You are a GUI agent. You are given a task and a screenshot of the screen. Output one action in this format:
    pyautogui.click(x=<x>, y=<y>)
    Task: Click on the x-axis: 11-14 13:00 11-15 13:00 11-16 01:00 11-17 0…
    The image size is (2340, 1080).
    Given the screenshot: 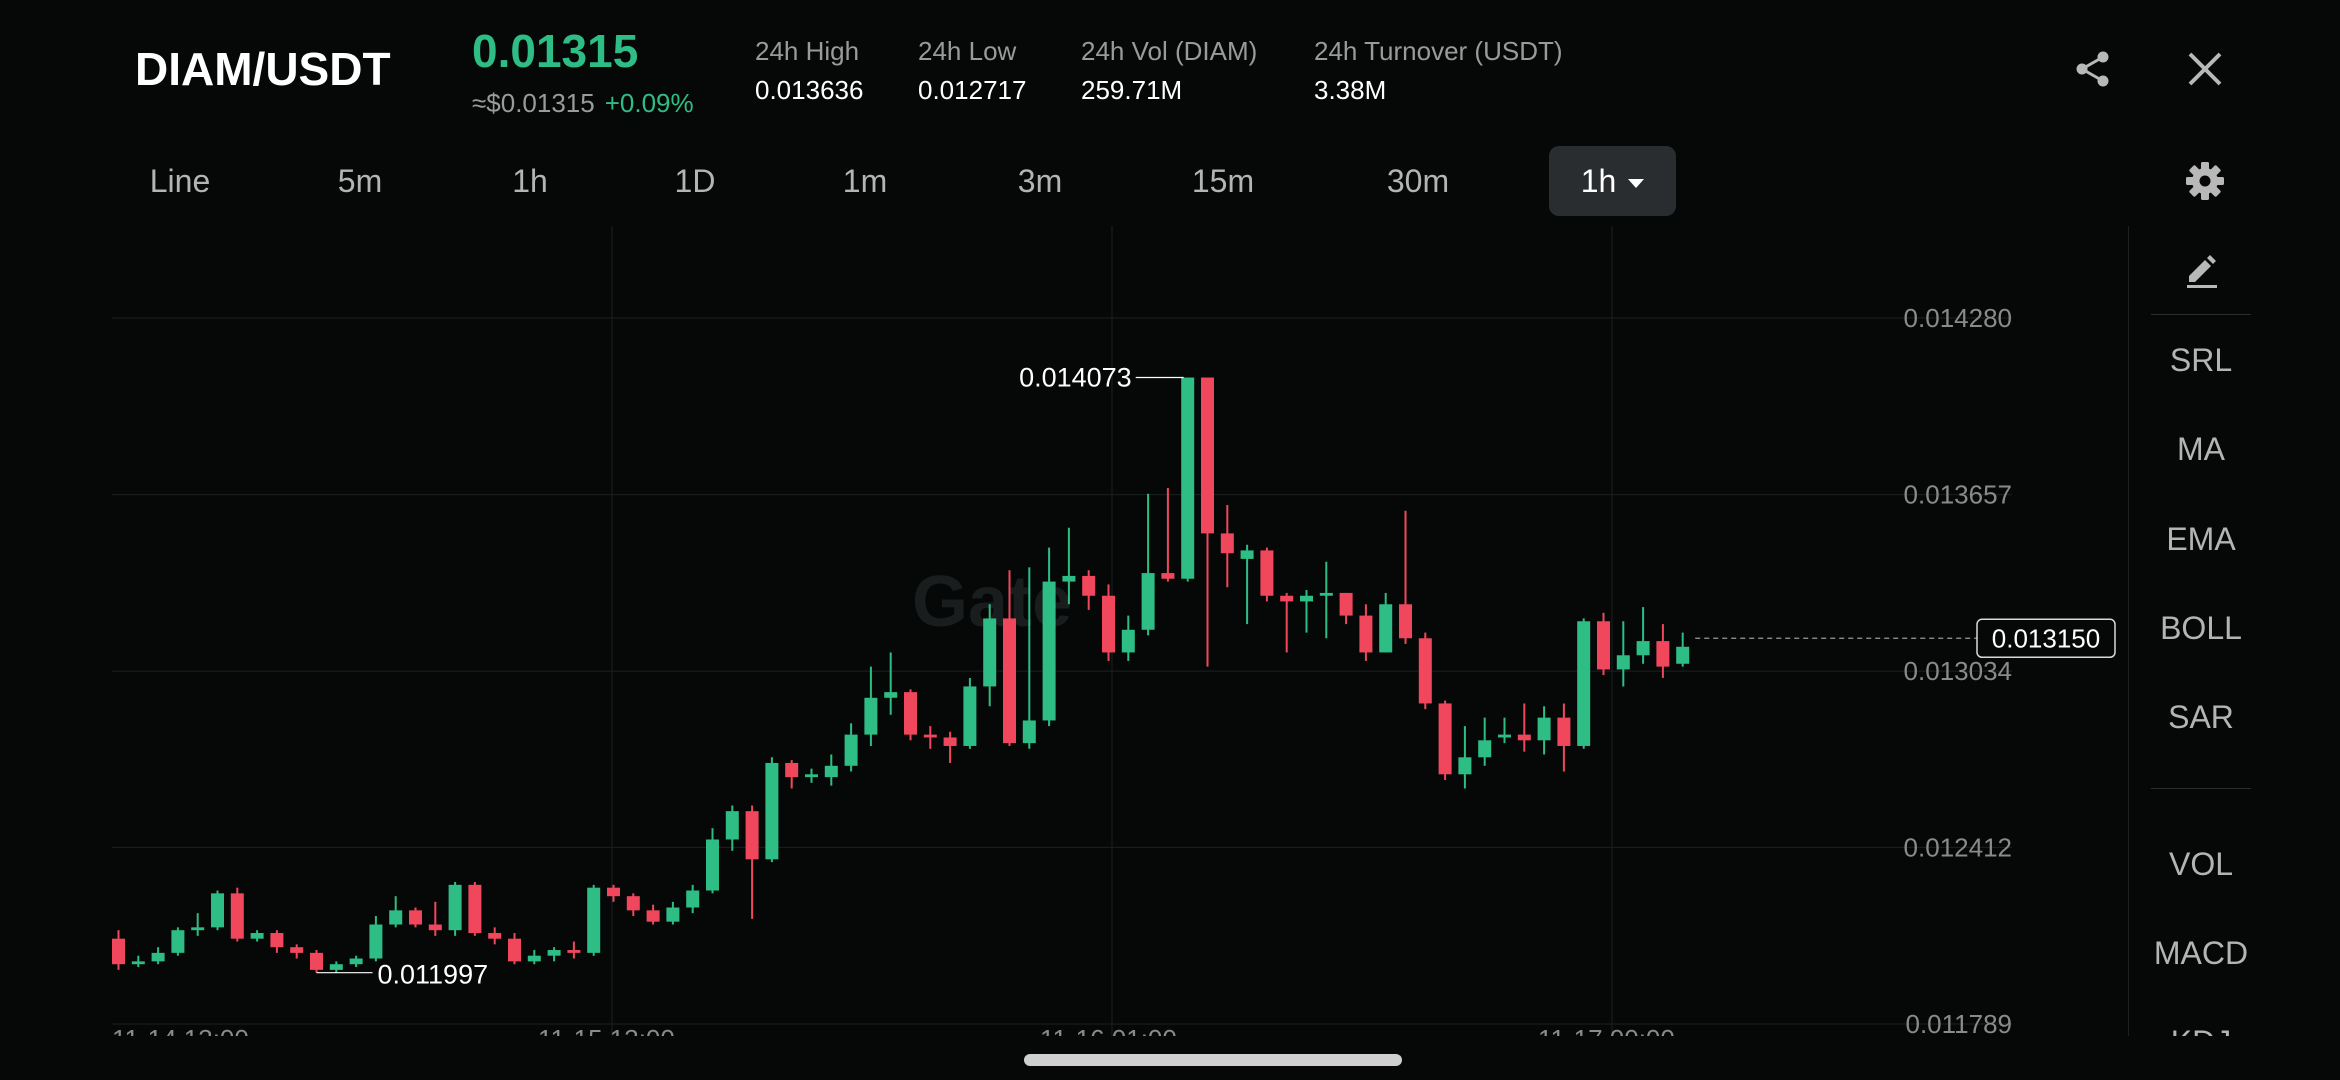 What is the action you would take?
    pyautogui.click(x=893, y=1039)
    